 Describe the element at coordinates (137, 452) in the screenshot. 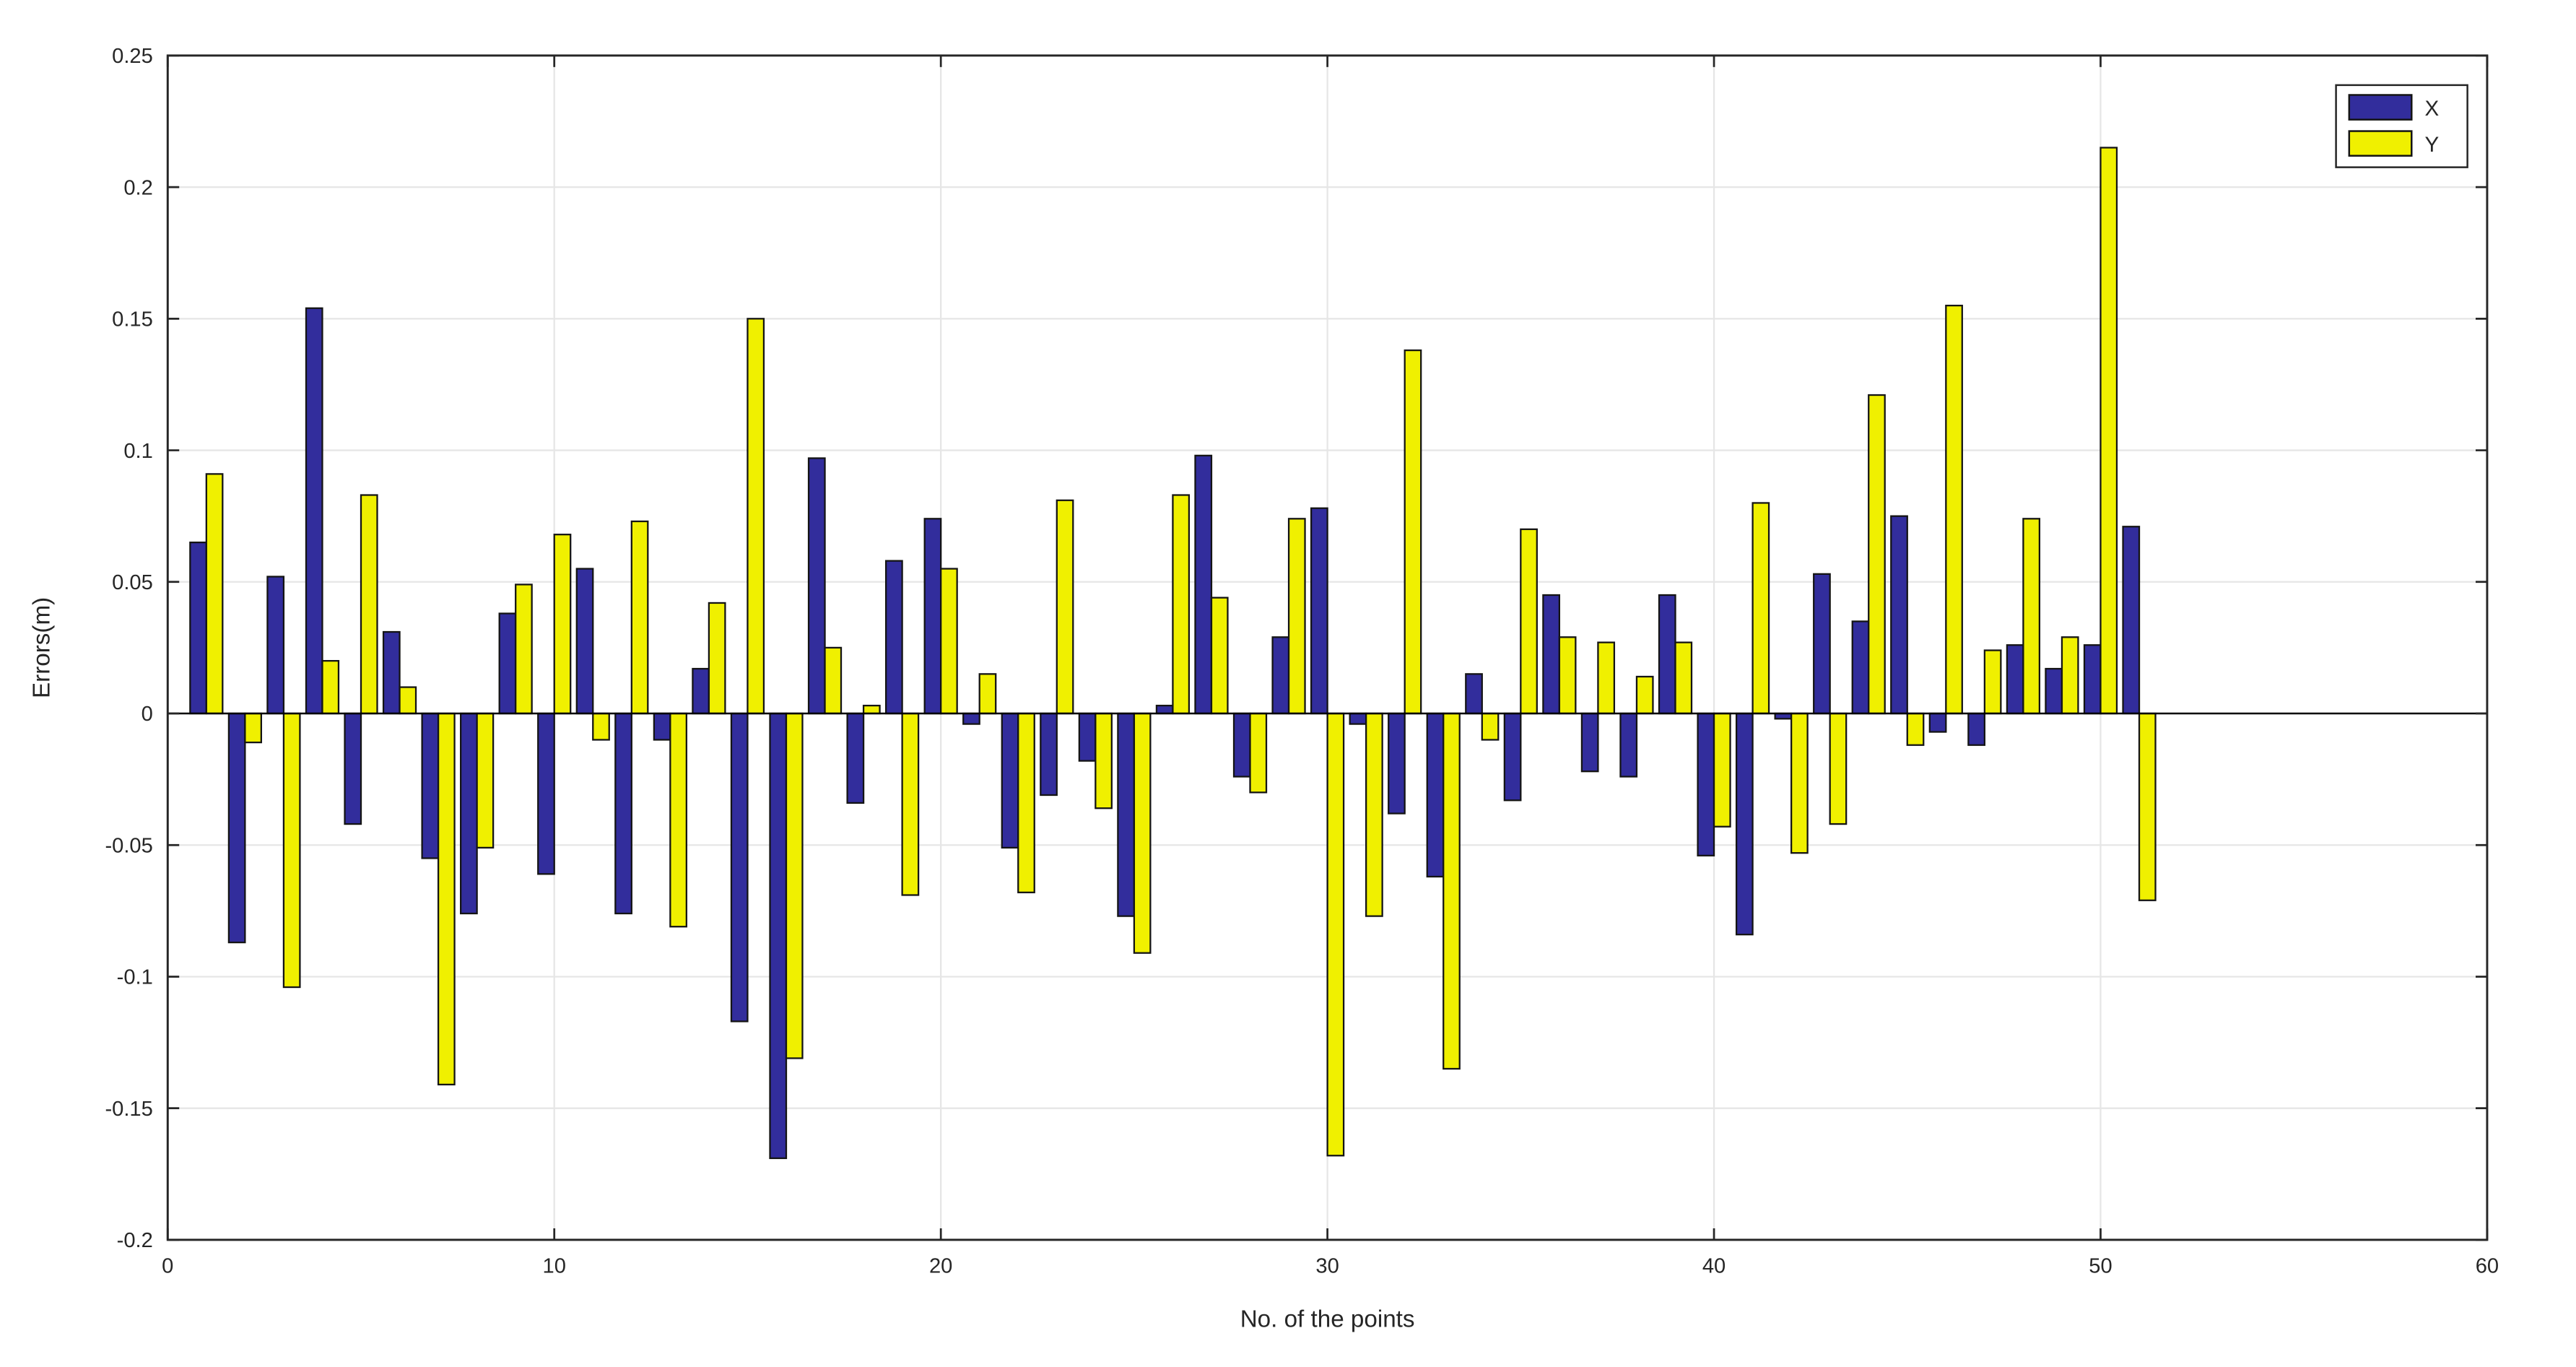

I see `y-tick-label: 0.1` at that location.